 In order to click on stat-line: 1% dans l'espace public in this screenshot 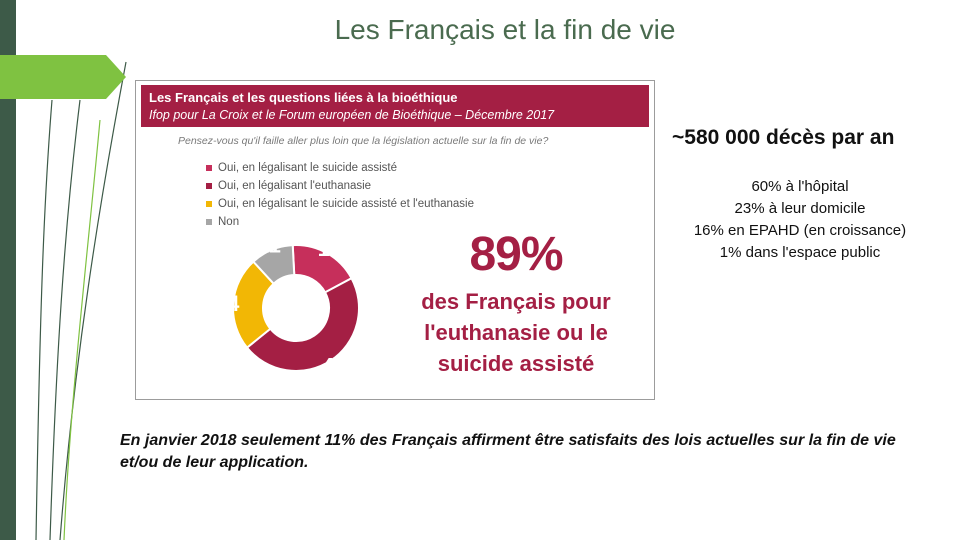, I will do `click(800, 252)`.